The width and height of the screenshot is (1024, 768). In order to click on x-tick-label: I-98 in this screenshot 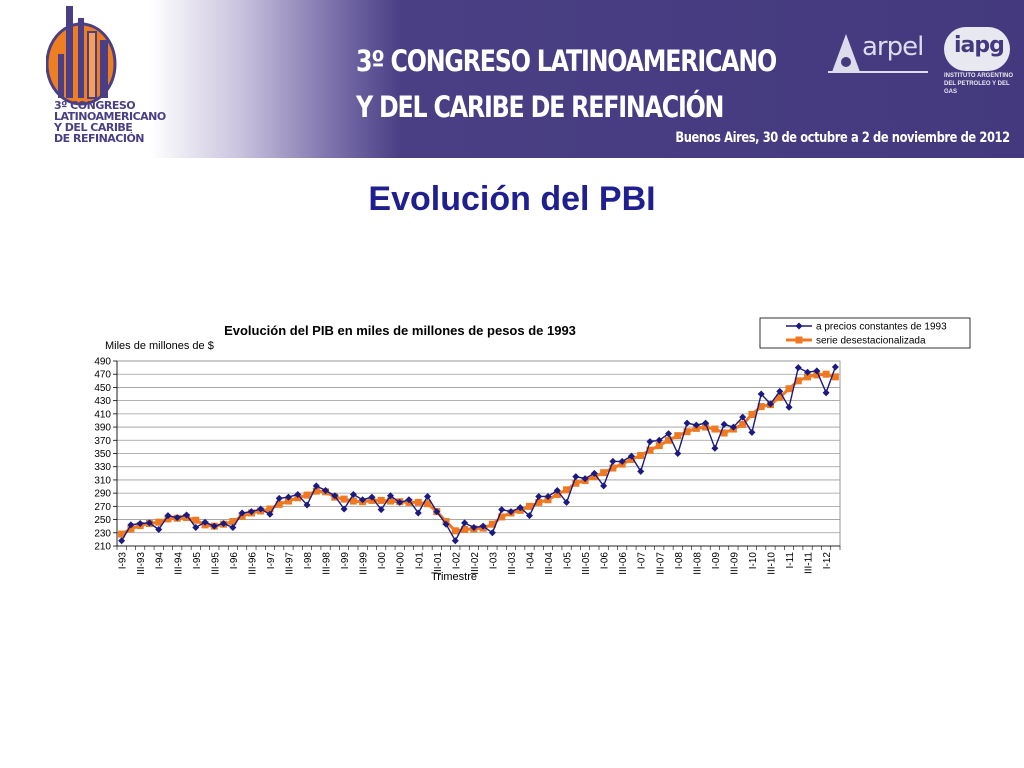, I will do `click(308, 561)`.